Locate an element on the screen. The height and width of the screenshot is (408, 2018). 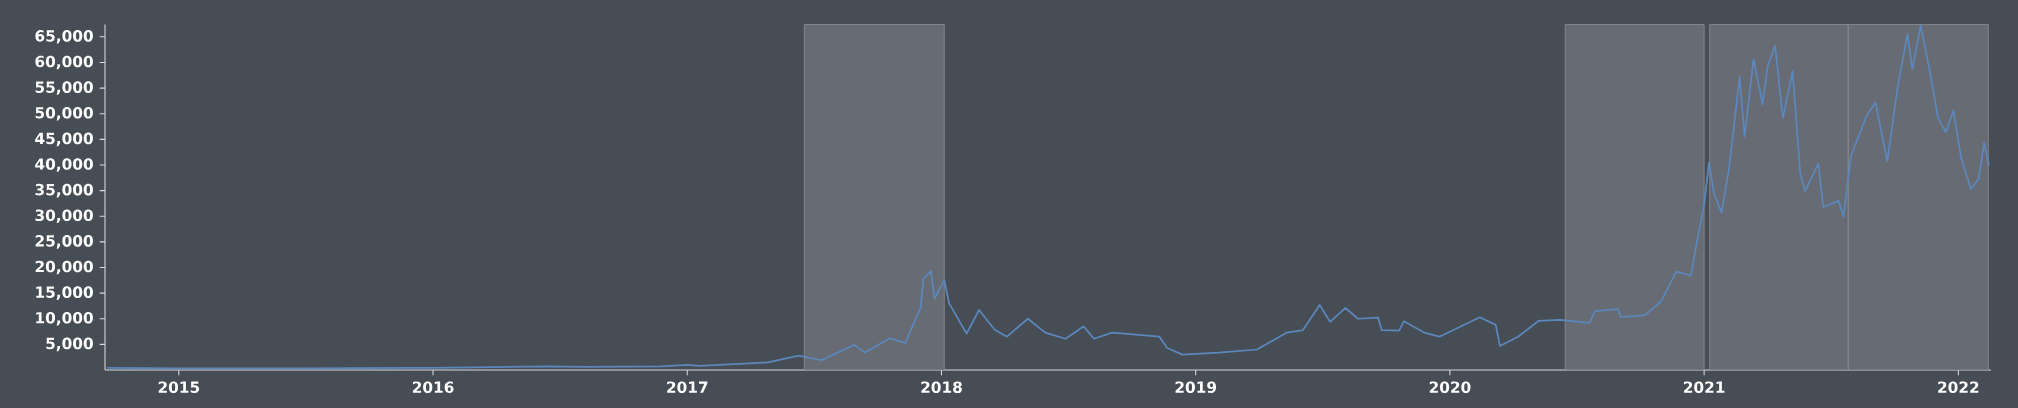
y-tick-label: 15,000 is located at coordinates (64, 293).